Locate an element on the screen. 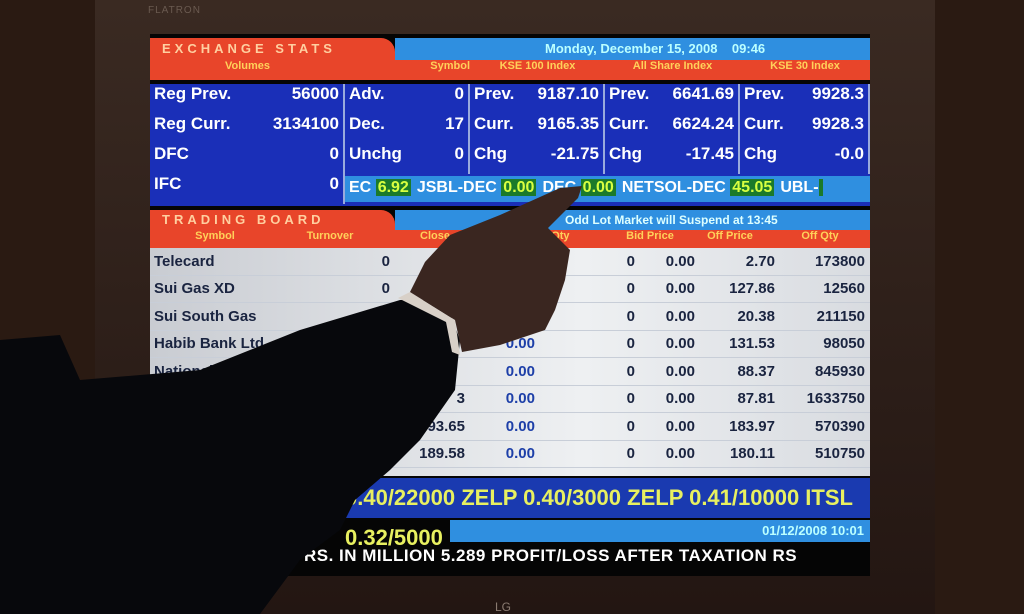  table-row: Sui South Gas 0 0.00 20.38 211150 is located at coordinates (510, 317).